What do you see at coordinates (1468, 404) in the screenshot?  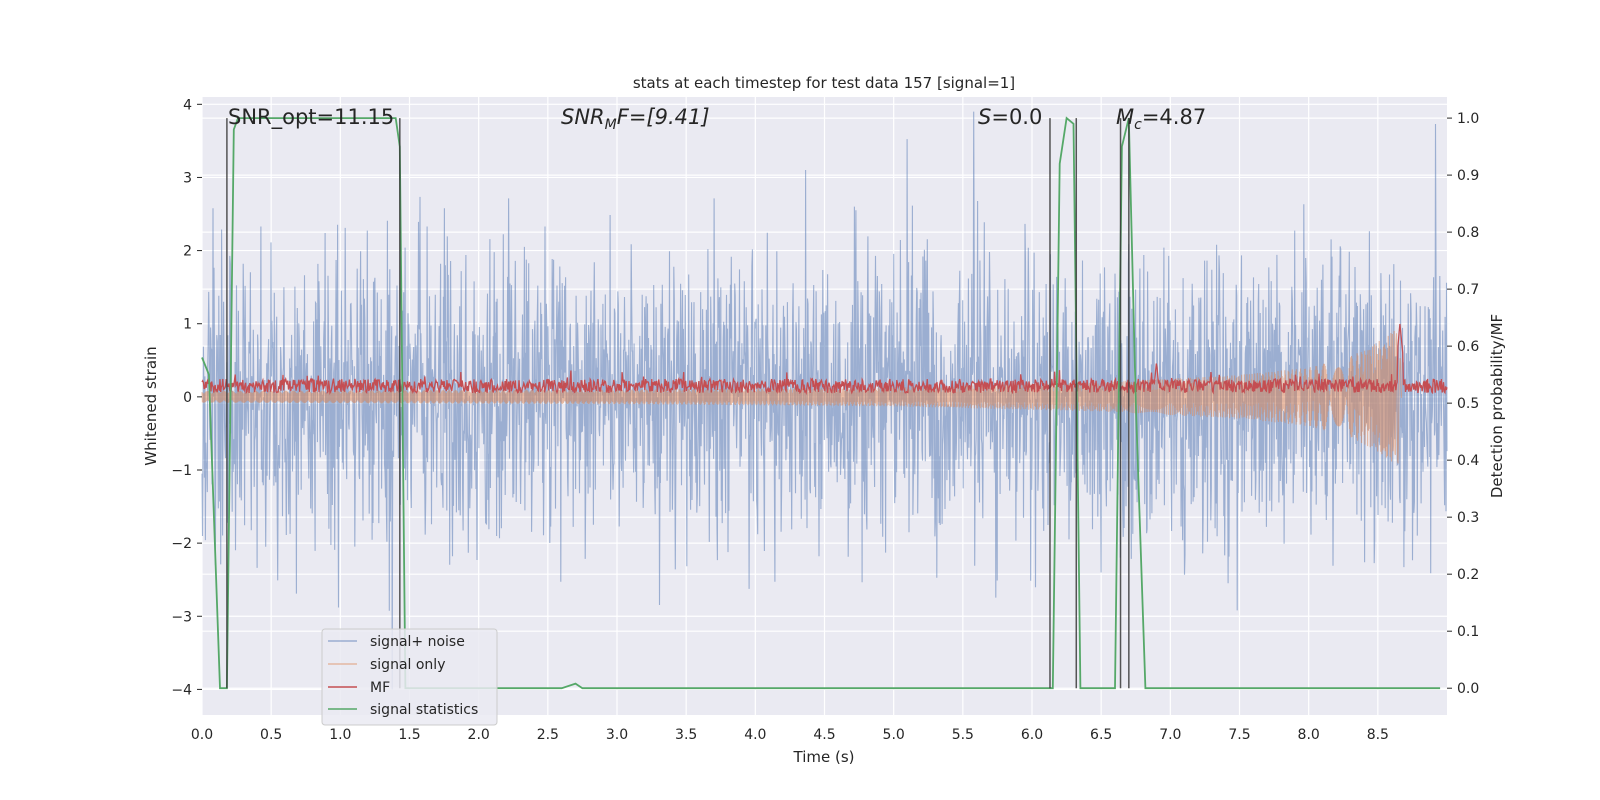 I see `y2-tick-label: 0.5` at bounding box center [1468, 404].